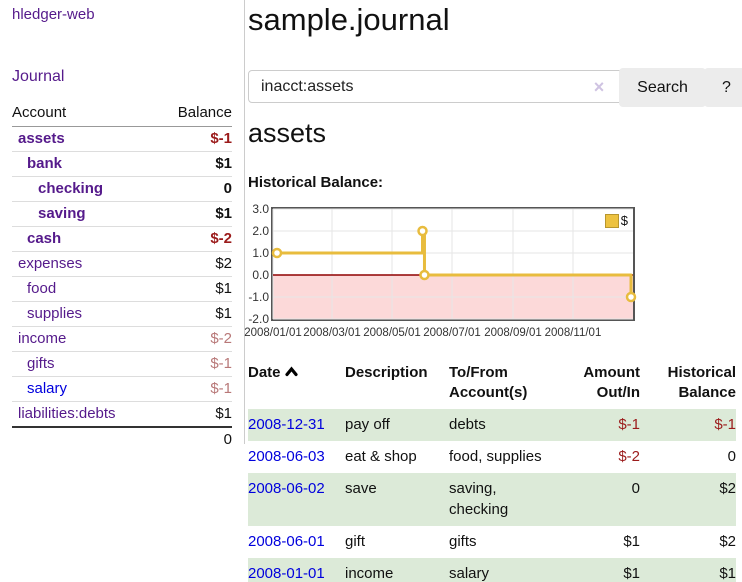 This screenshot has height=582, width=742. Describe the element at coordinates (286, 456) in the screenshot. I see `transaction-date-link: 2008-06-03` at that location.